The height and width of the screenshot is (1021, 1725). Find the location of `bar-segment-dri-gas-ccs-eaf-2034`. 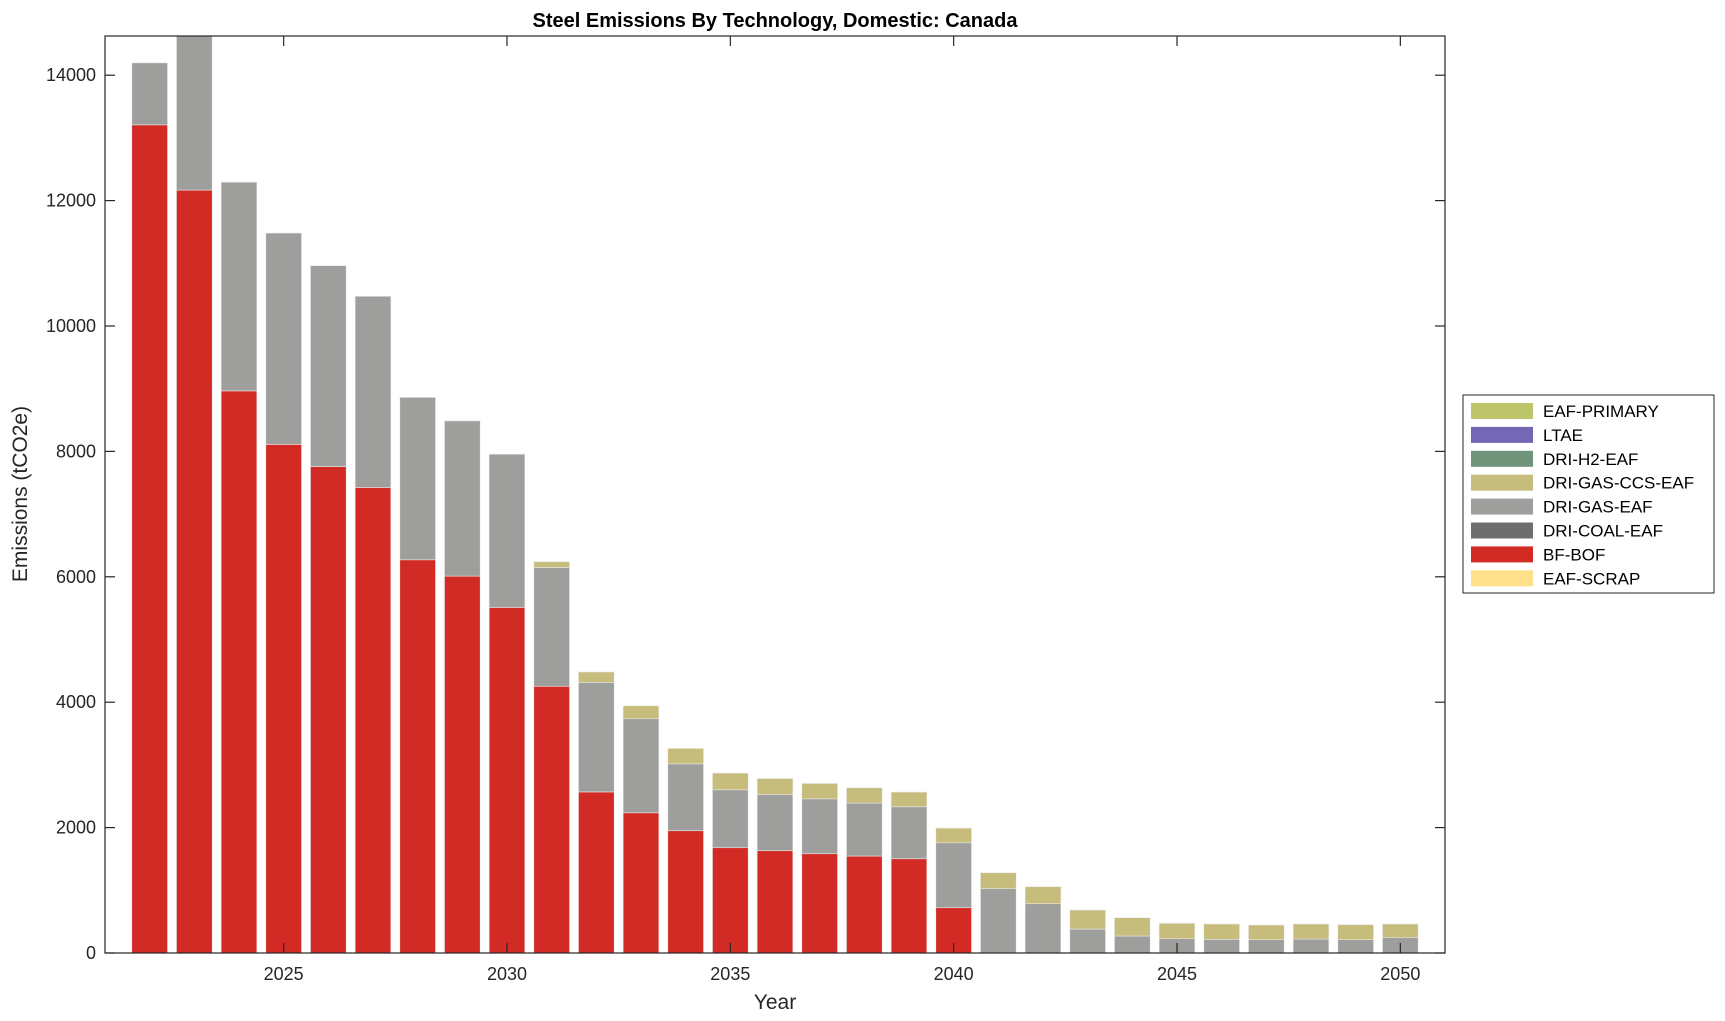

bar-segment-dri-gas-ccs-eaf-2034 is located at coordinates (685, 756).